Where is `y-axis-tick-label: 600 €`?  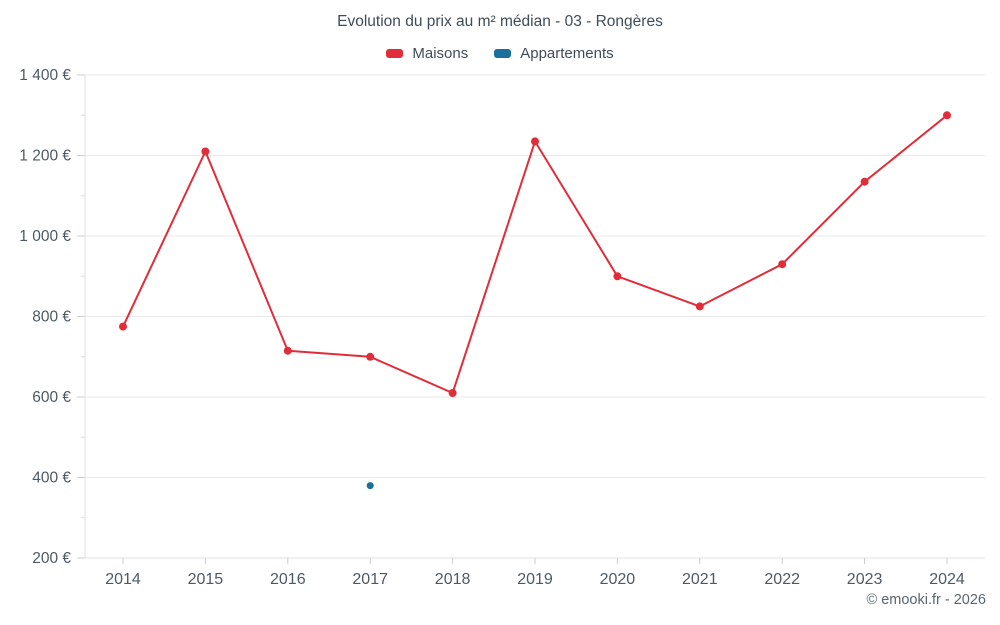 y-axis-tick-label: 600 € is located at coordinates (51, 397).